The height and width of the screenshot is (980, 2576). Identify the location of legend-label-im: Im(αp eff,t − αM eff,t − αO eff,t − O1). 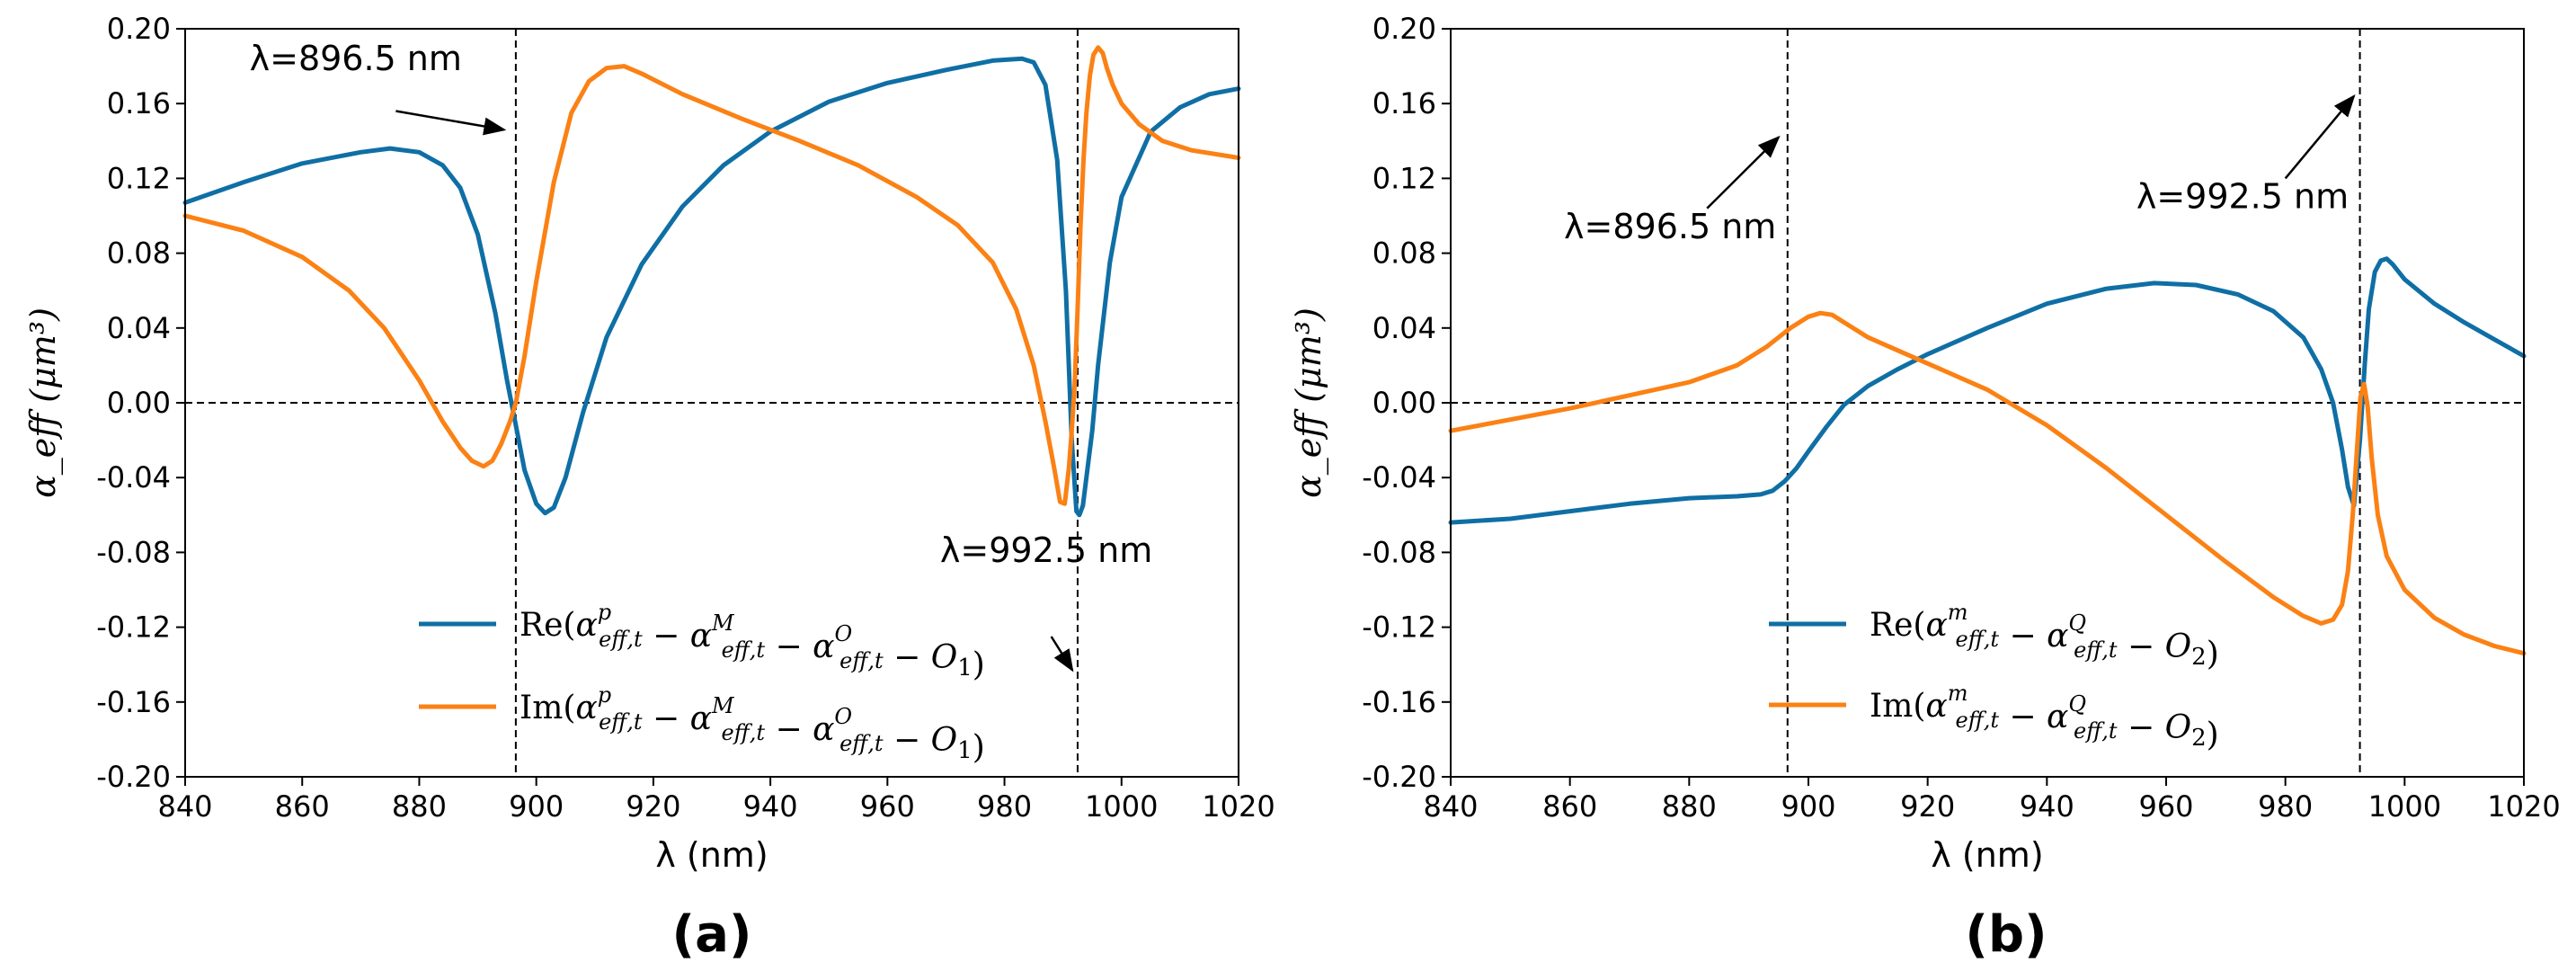
(752, 724).